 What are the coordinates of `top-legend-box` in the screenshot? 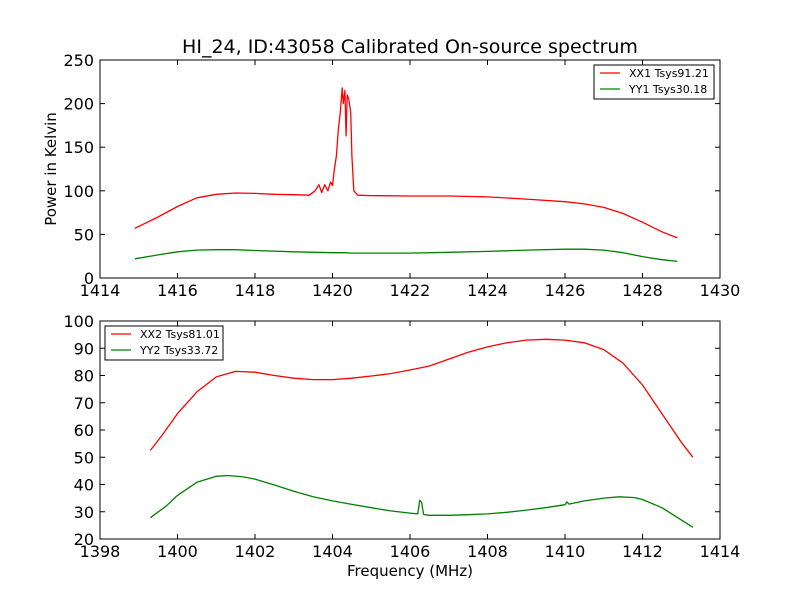 It's located at (654, 82).